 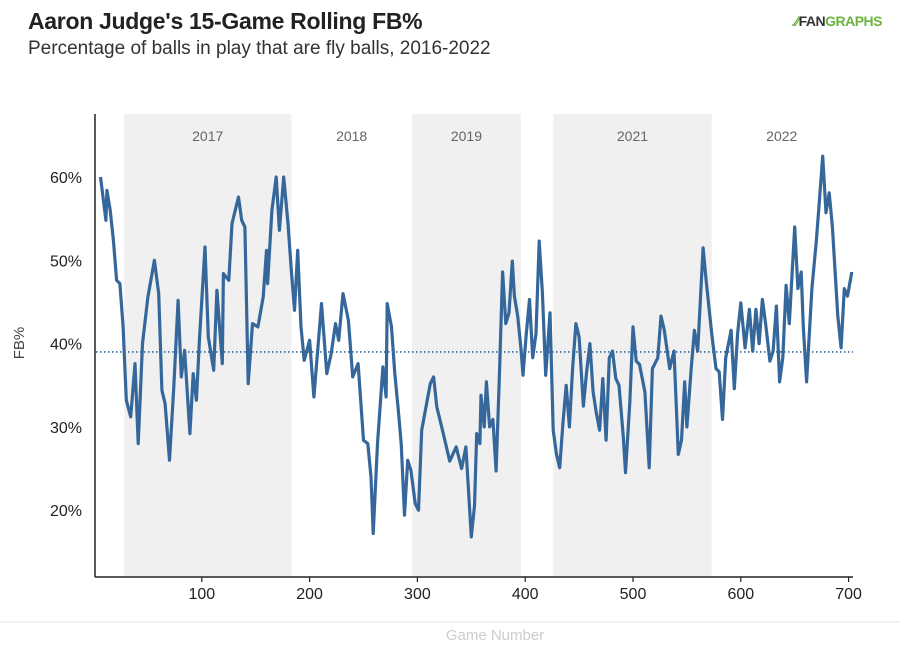 I want to click on x-ticks: 100 200 300 400 500 600 700, so click(x=525, y=590).